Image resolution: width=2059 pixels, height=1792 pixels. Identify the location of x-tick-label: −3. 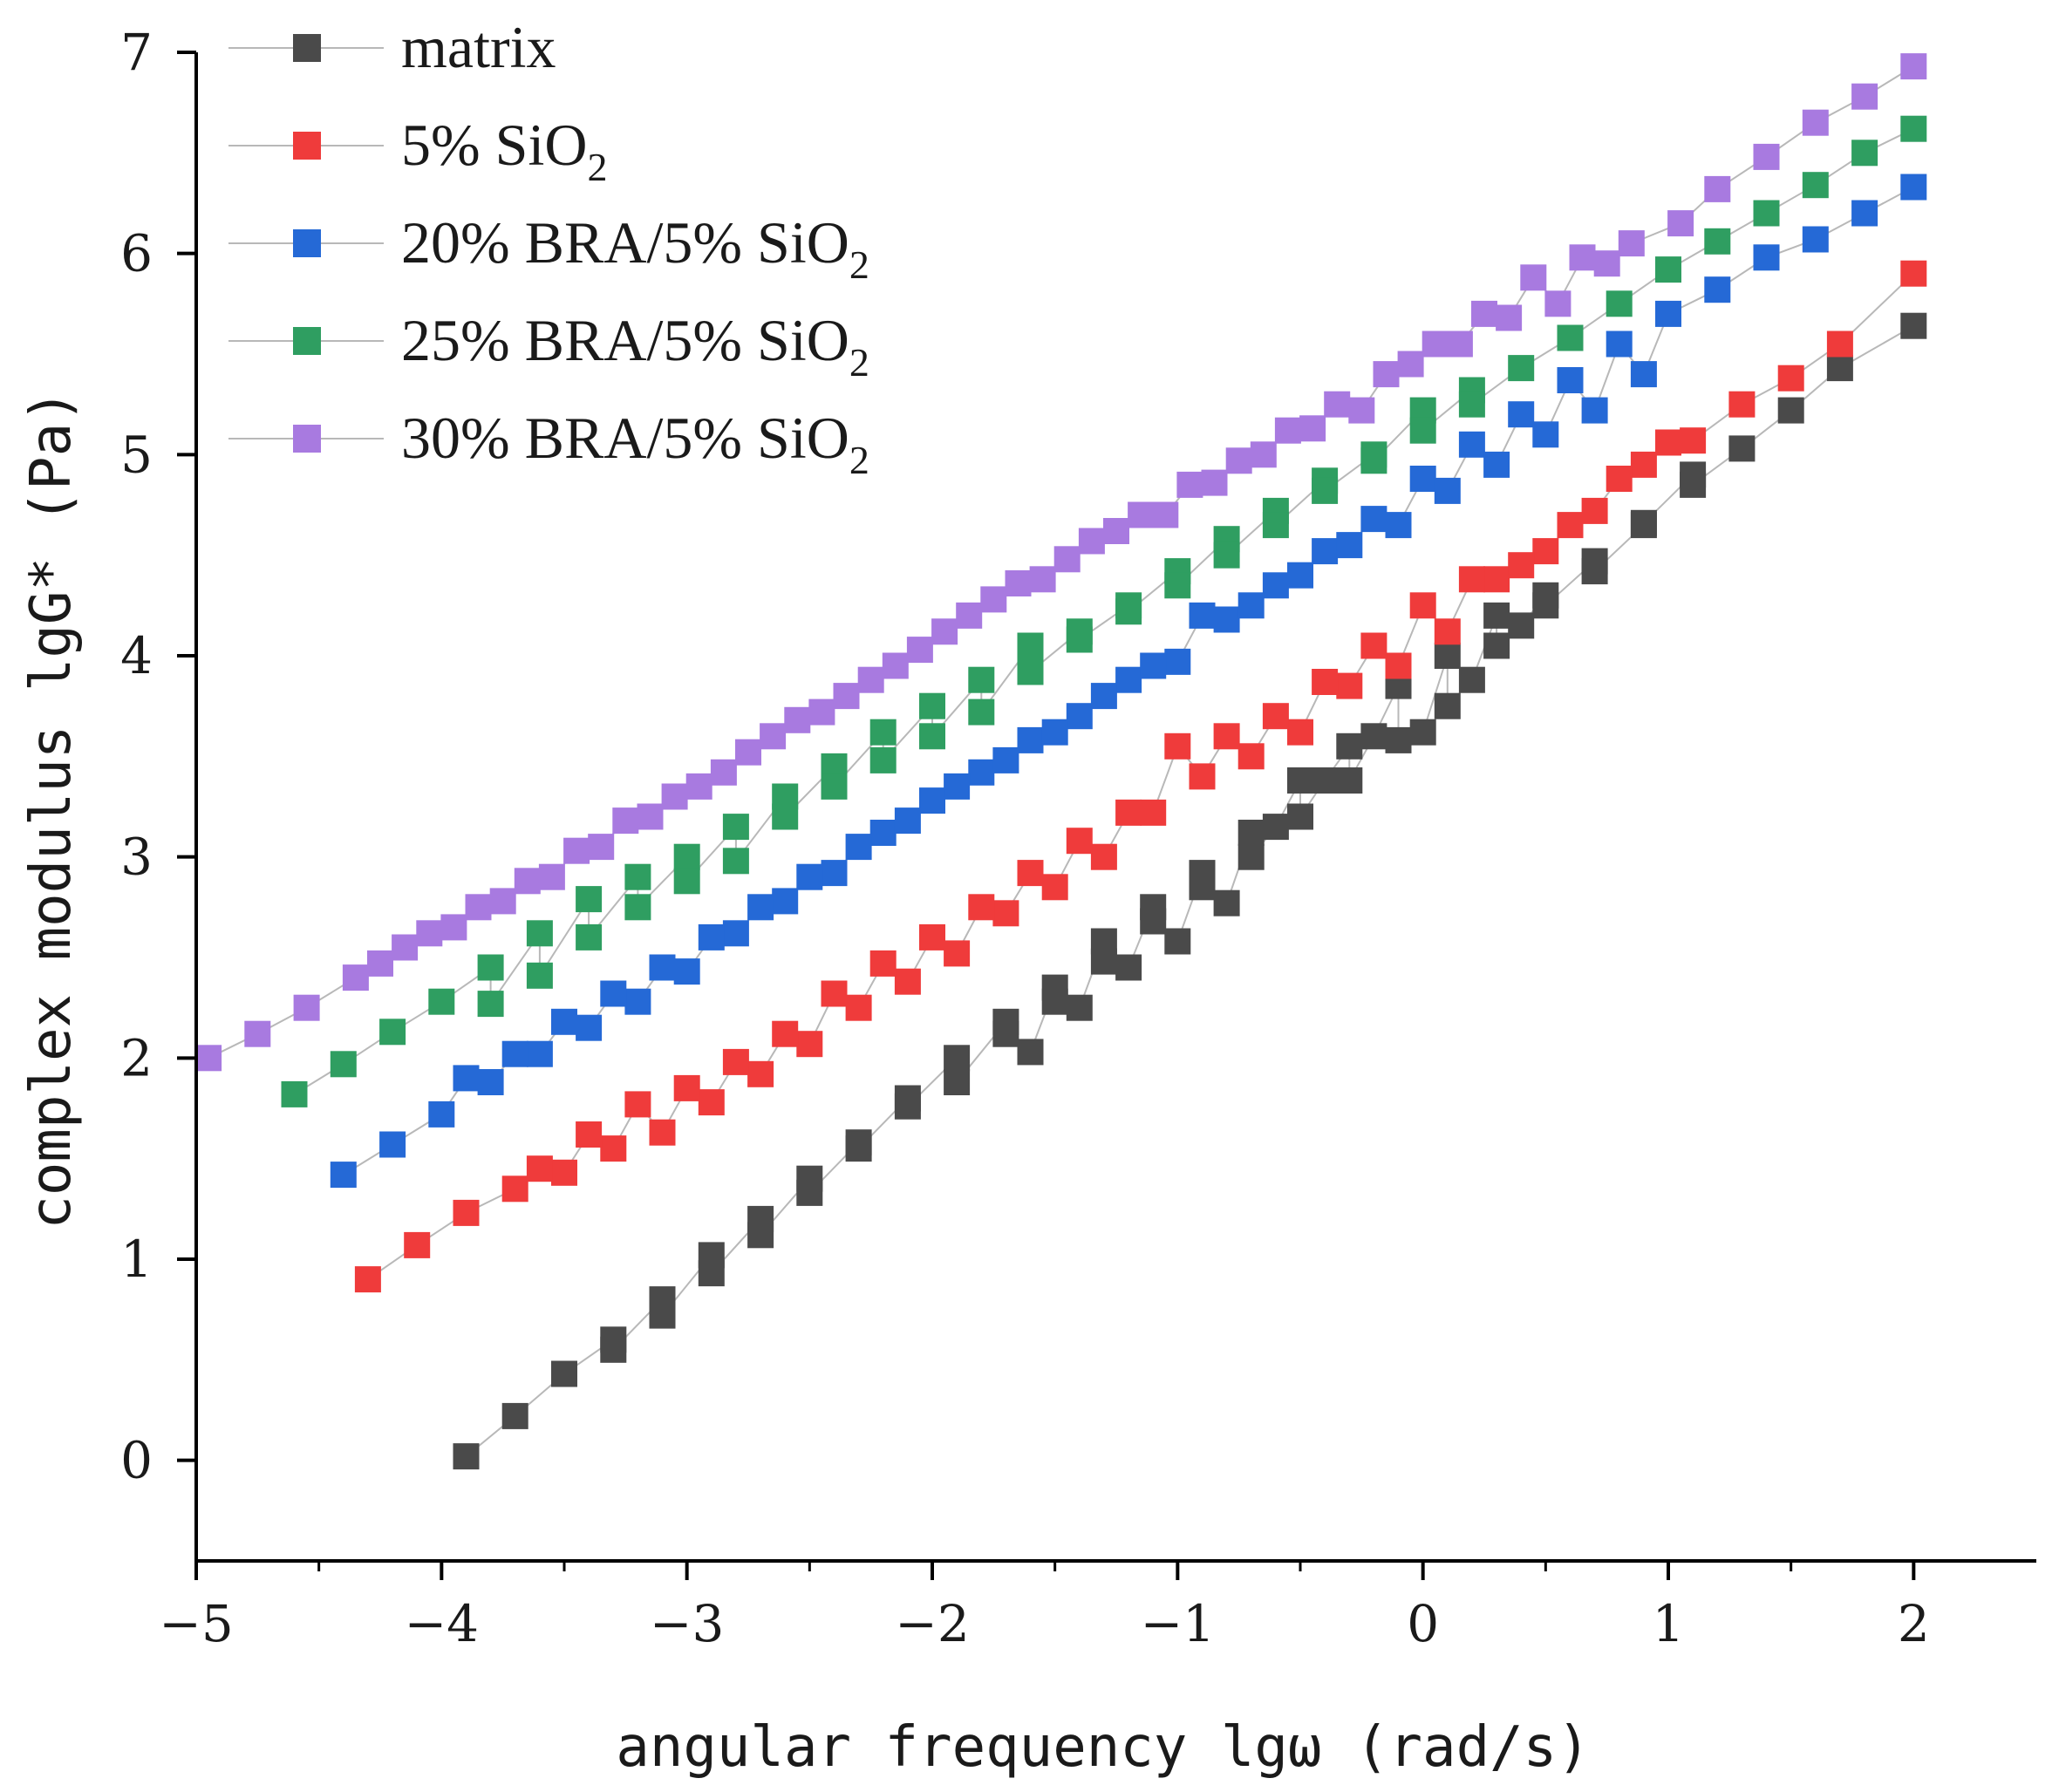
(687, 1623).